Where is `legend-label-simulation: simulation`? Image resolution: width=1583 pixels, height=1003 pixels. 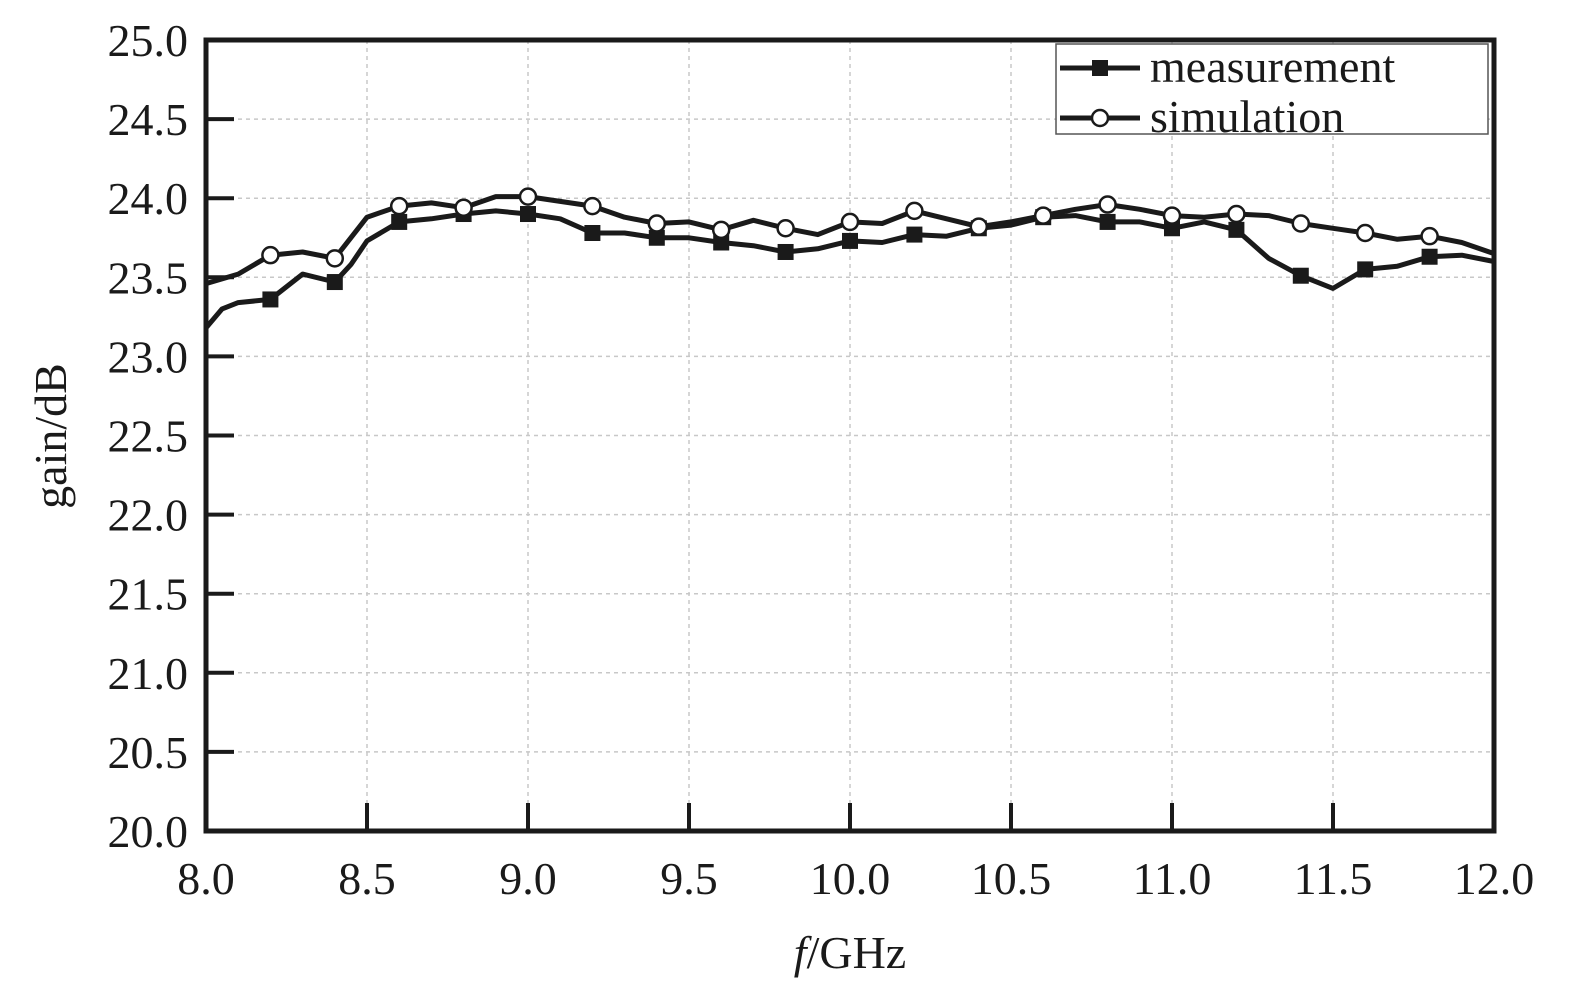
legend-label-simulation: simulation is located at coordinates (1247, 116).